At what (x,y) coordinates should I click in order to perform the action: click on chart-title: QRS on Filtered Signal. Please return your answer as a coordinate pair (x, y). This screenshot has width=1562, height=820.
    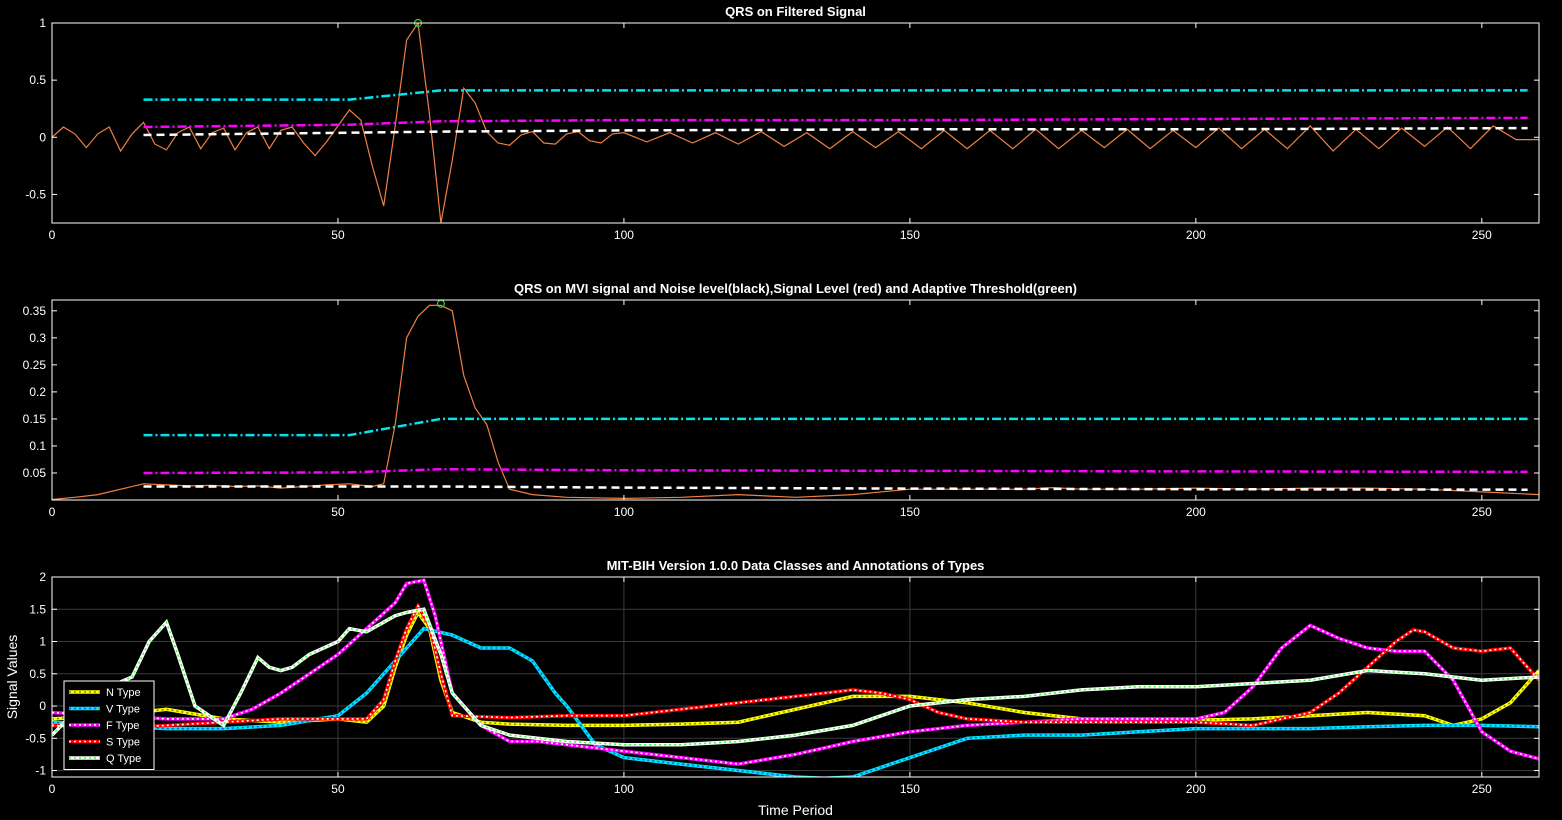
    Looking at the image, I should click on (795, 11).